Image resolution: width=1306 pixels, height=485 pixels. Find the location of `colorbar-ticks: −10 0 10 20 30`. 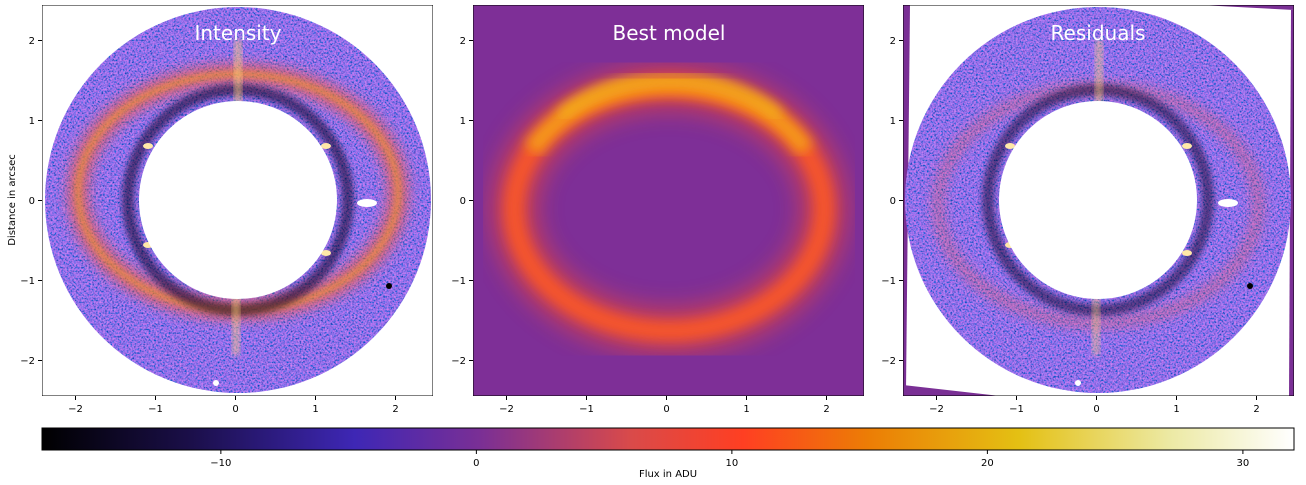

colorbar-ticks: −10 0 10 20 30 is located at coordinates (729, 459).